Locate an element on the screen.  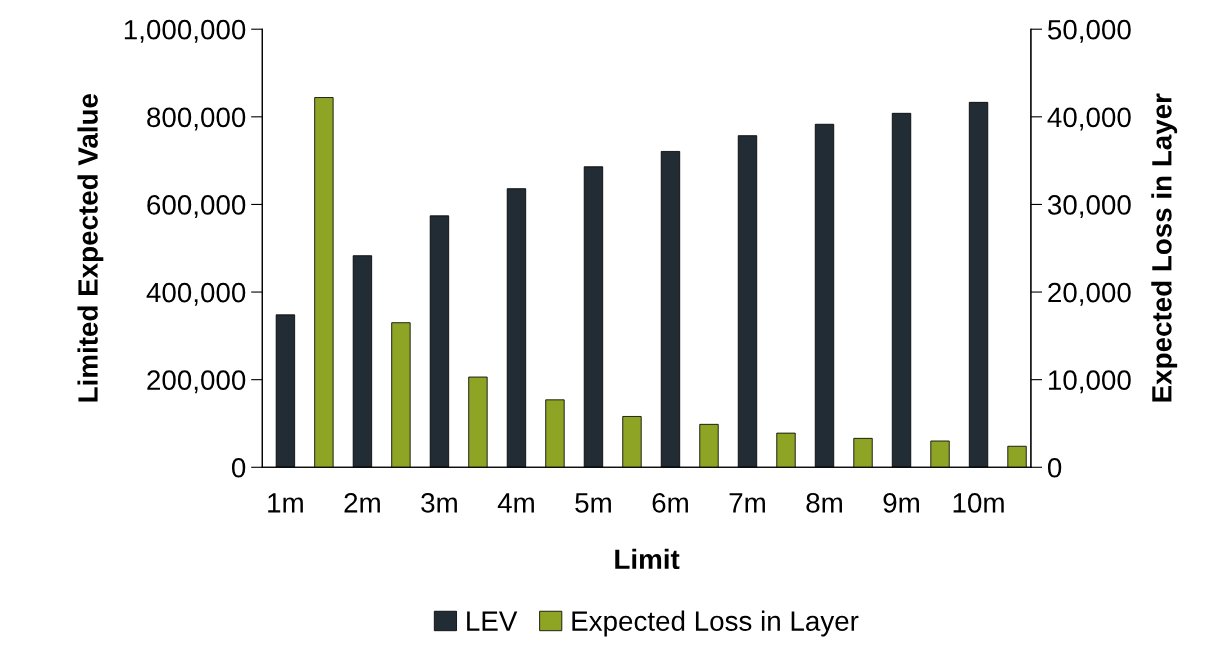
y2-axis-title: Expected Loss in Layer is located at coordinates (1164, 247).